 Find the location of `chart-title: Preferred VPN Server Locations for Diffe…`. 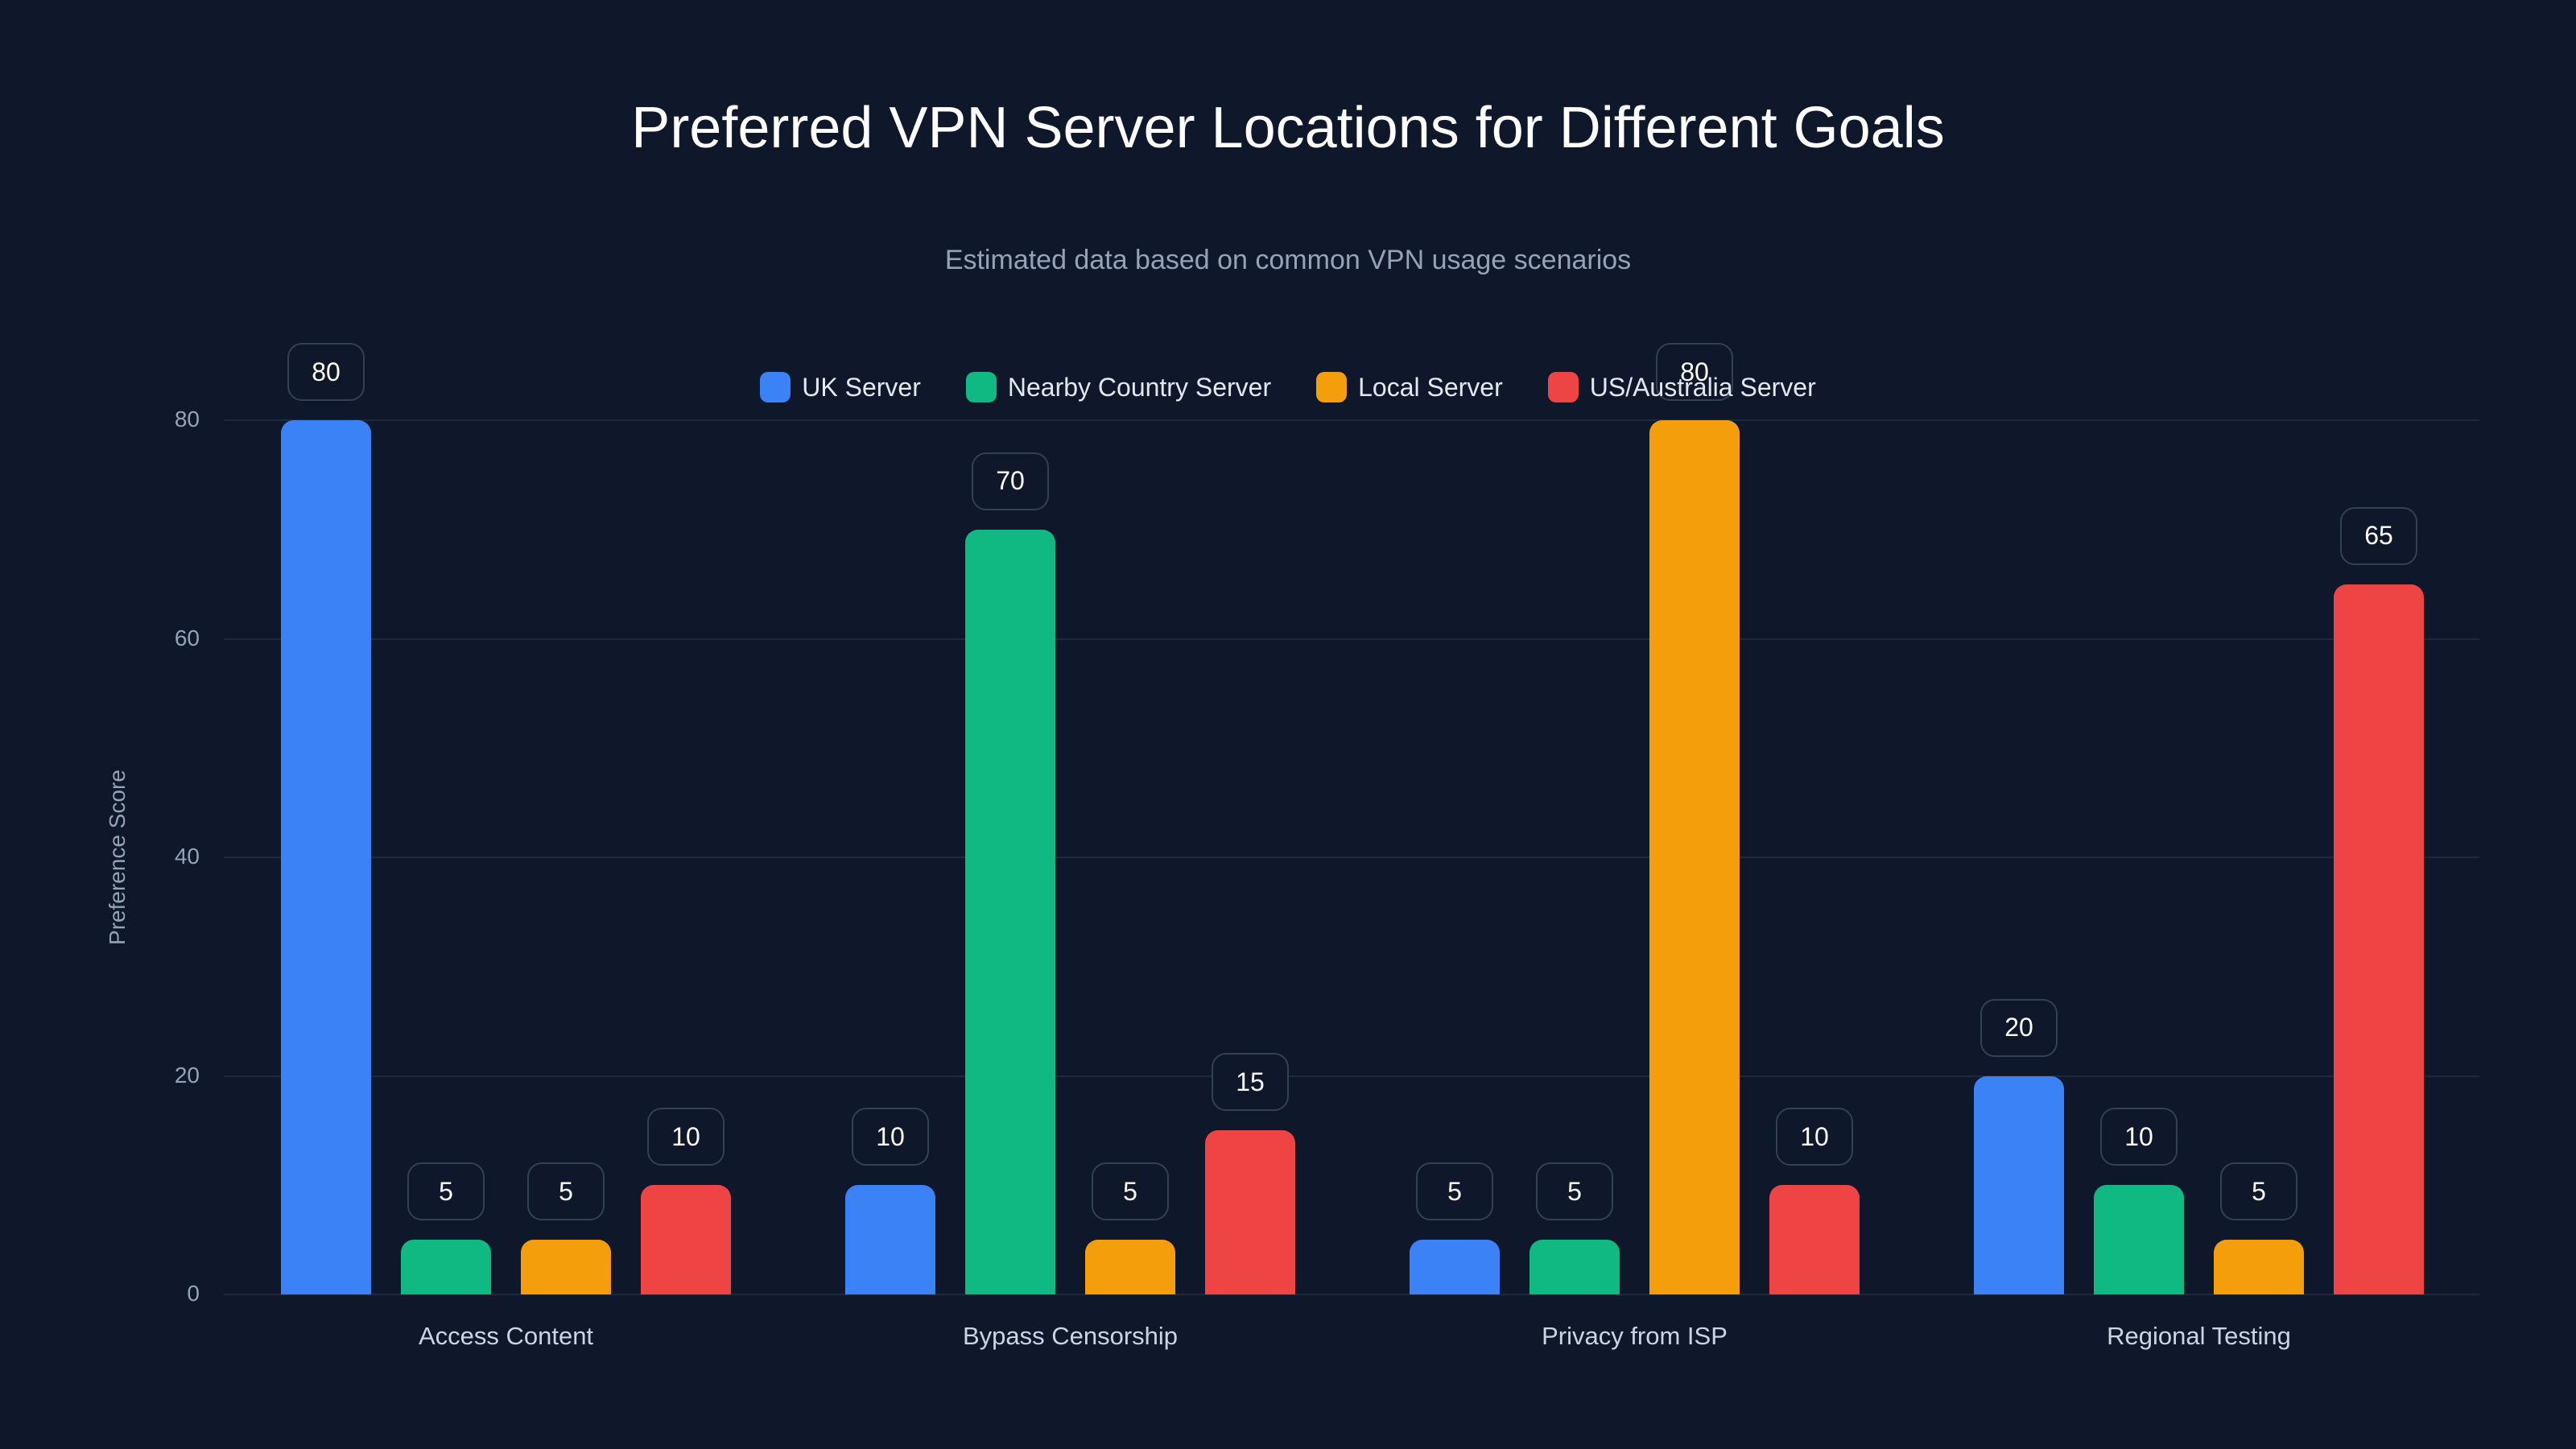

chart-title: Preferred VPN Server Locations for Diffe… is located at coordinates (1288, 128).